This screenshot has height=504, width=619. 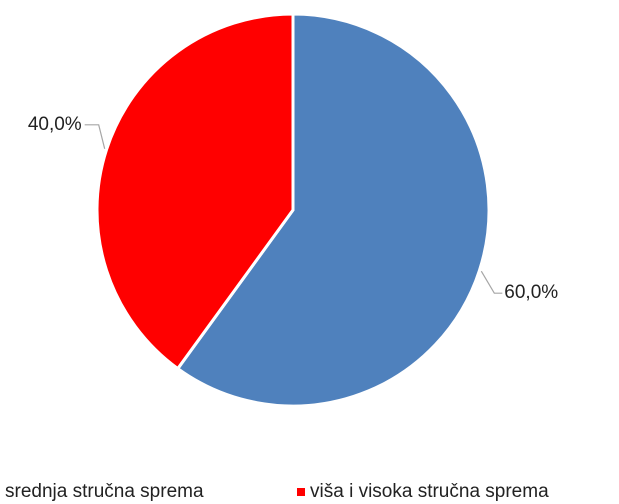 What do you see at coordinates (531, 292) in the screenshot?
I see `data-label: 60,0%` at bounding box center [531, 292].